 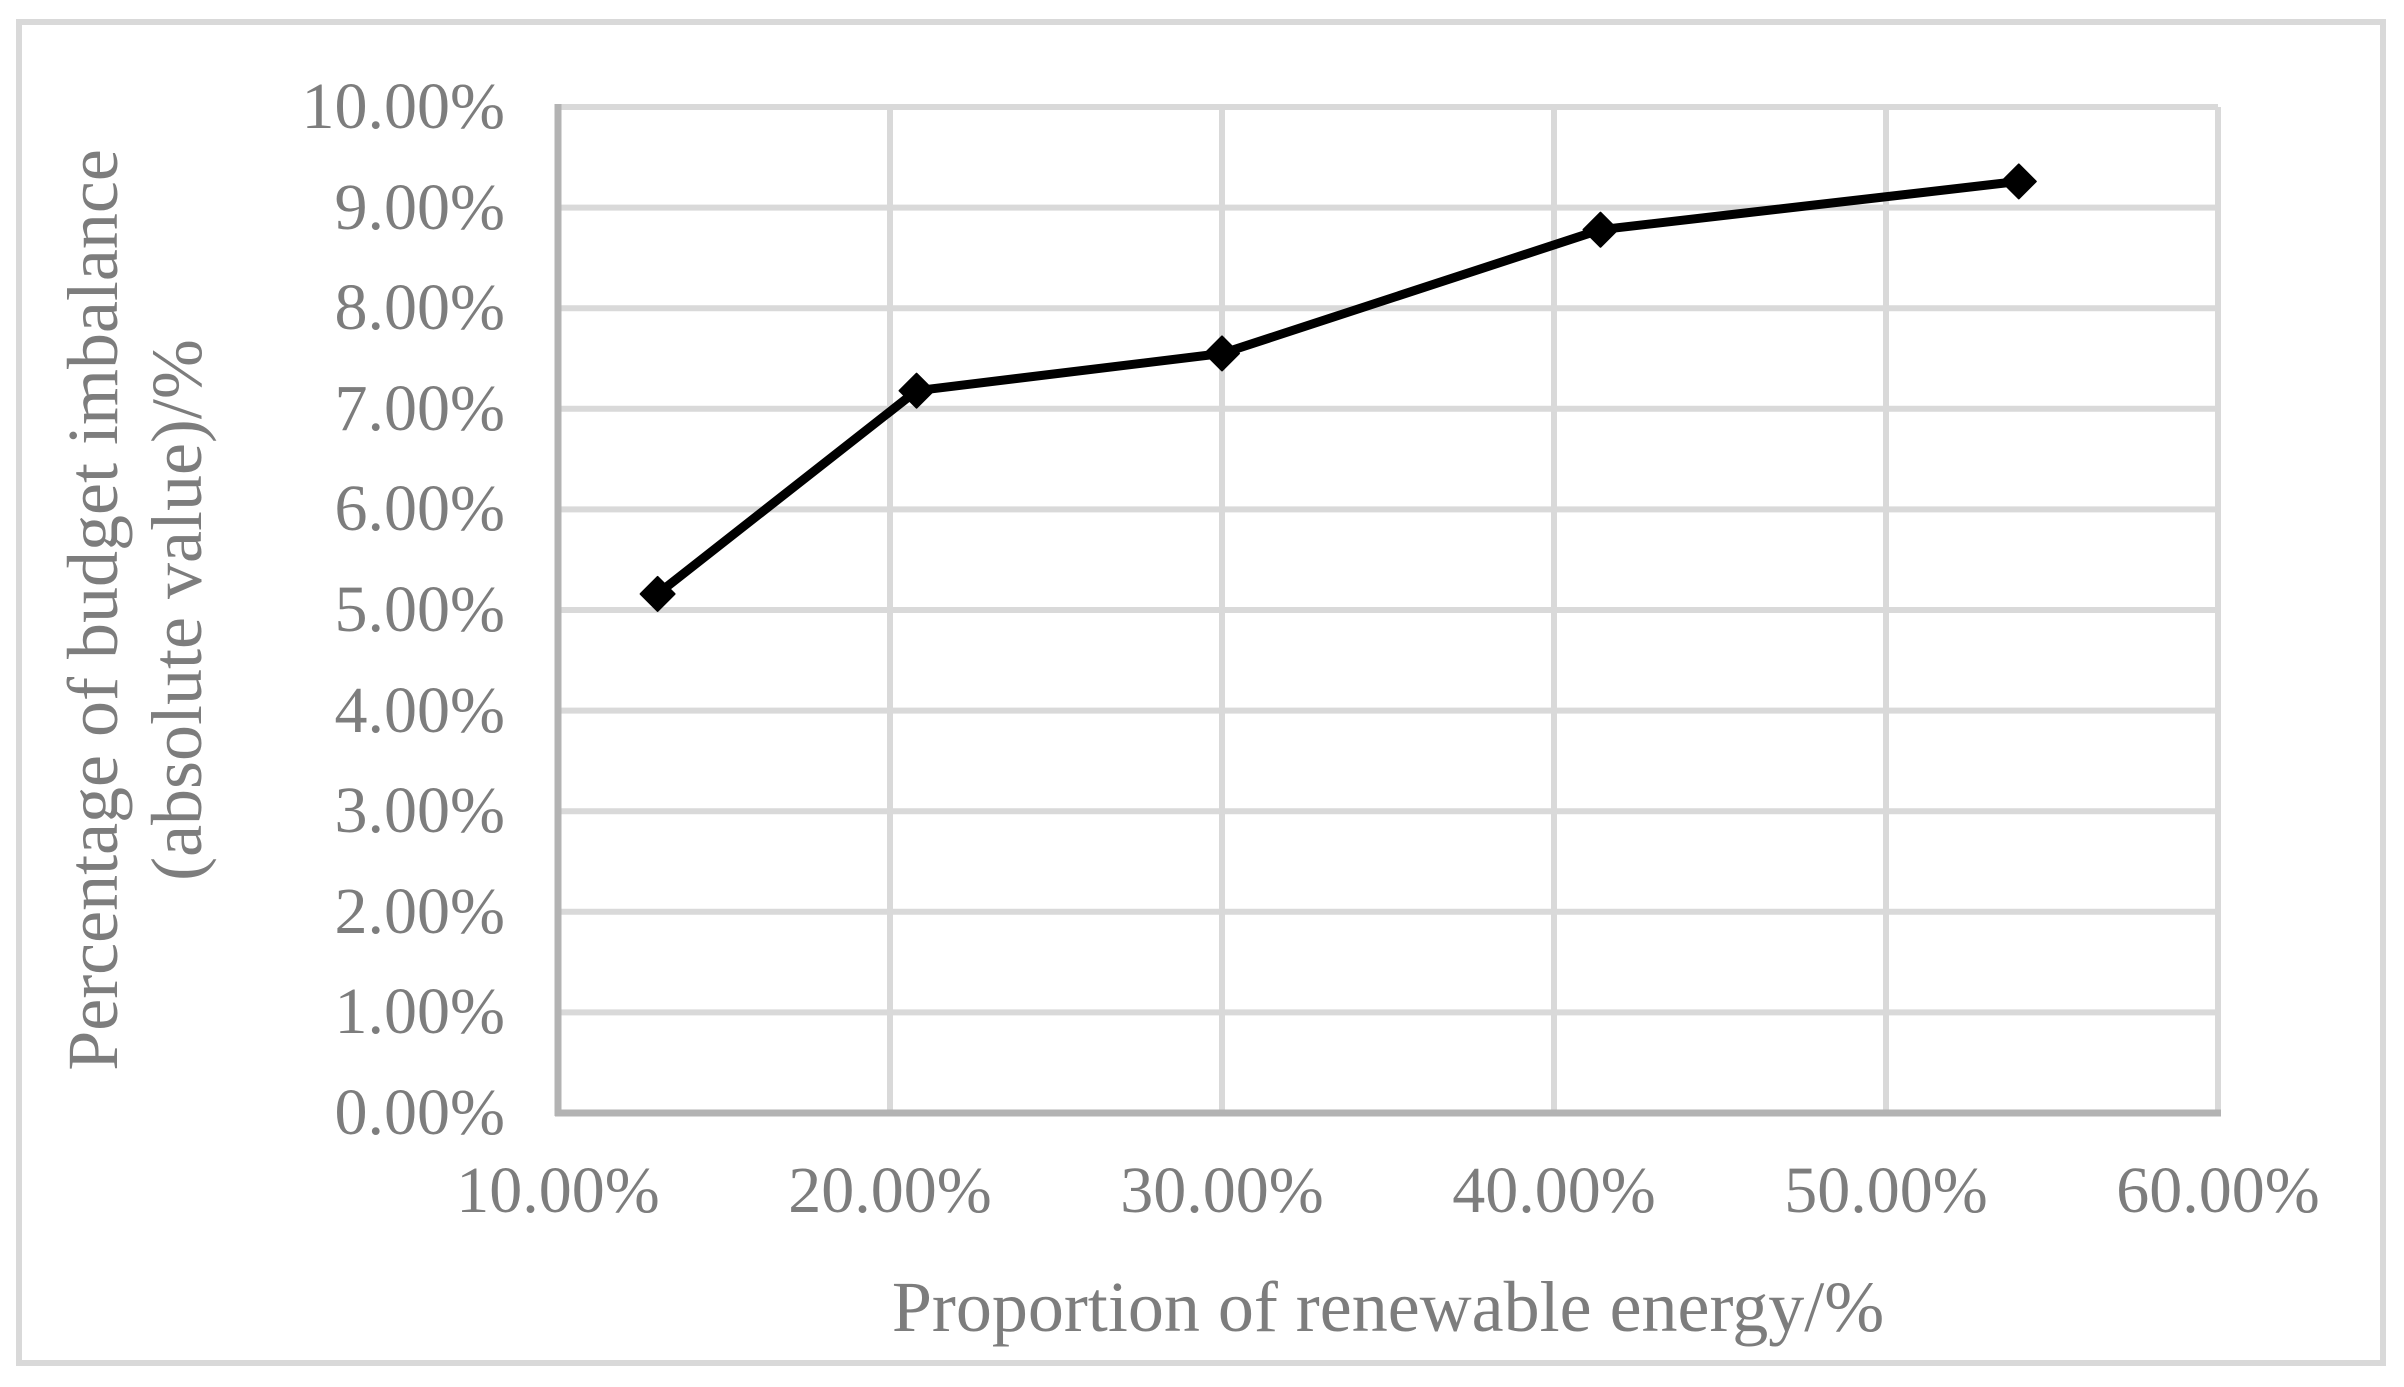 I want to click on y-tick-label: 3.00%, so click(x=419, y=811).